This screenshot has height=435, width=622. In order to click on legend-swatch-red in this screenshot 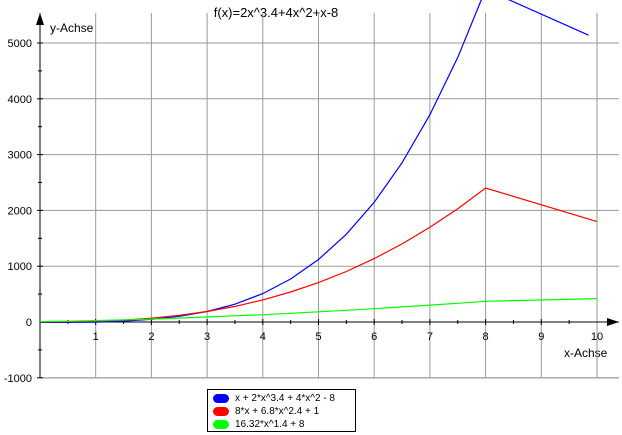, I will do `click(221, 411)`.